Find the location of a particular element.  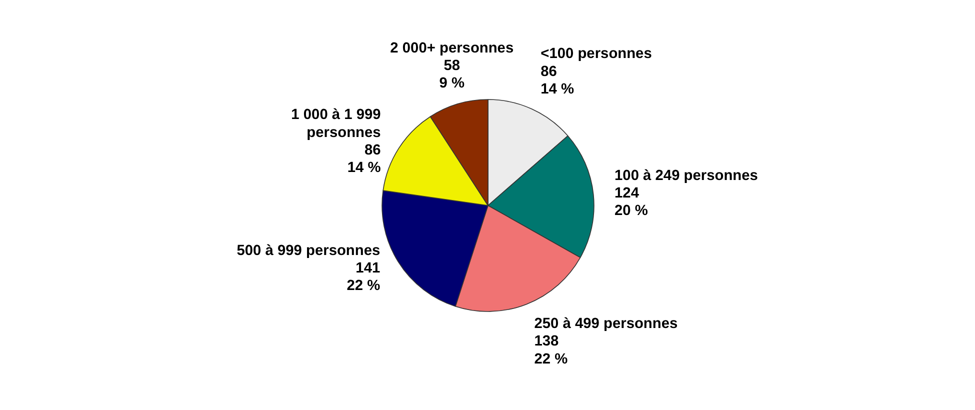

data-label: 124 20 % is located at coordinates (631, 202).